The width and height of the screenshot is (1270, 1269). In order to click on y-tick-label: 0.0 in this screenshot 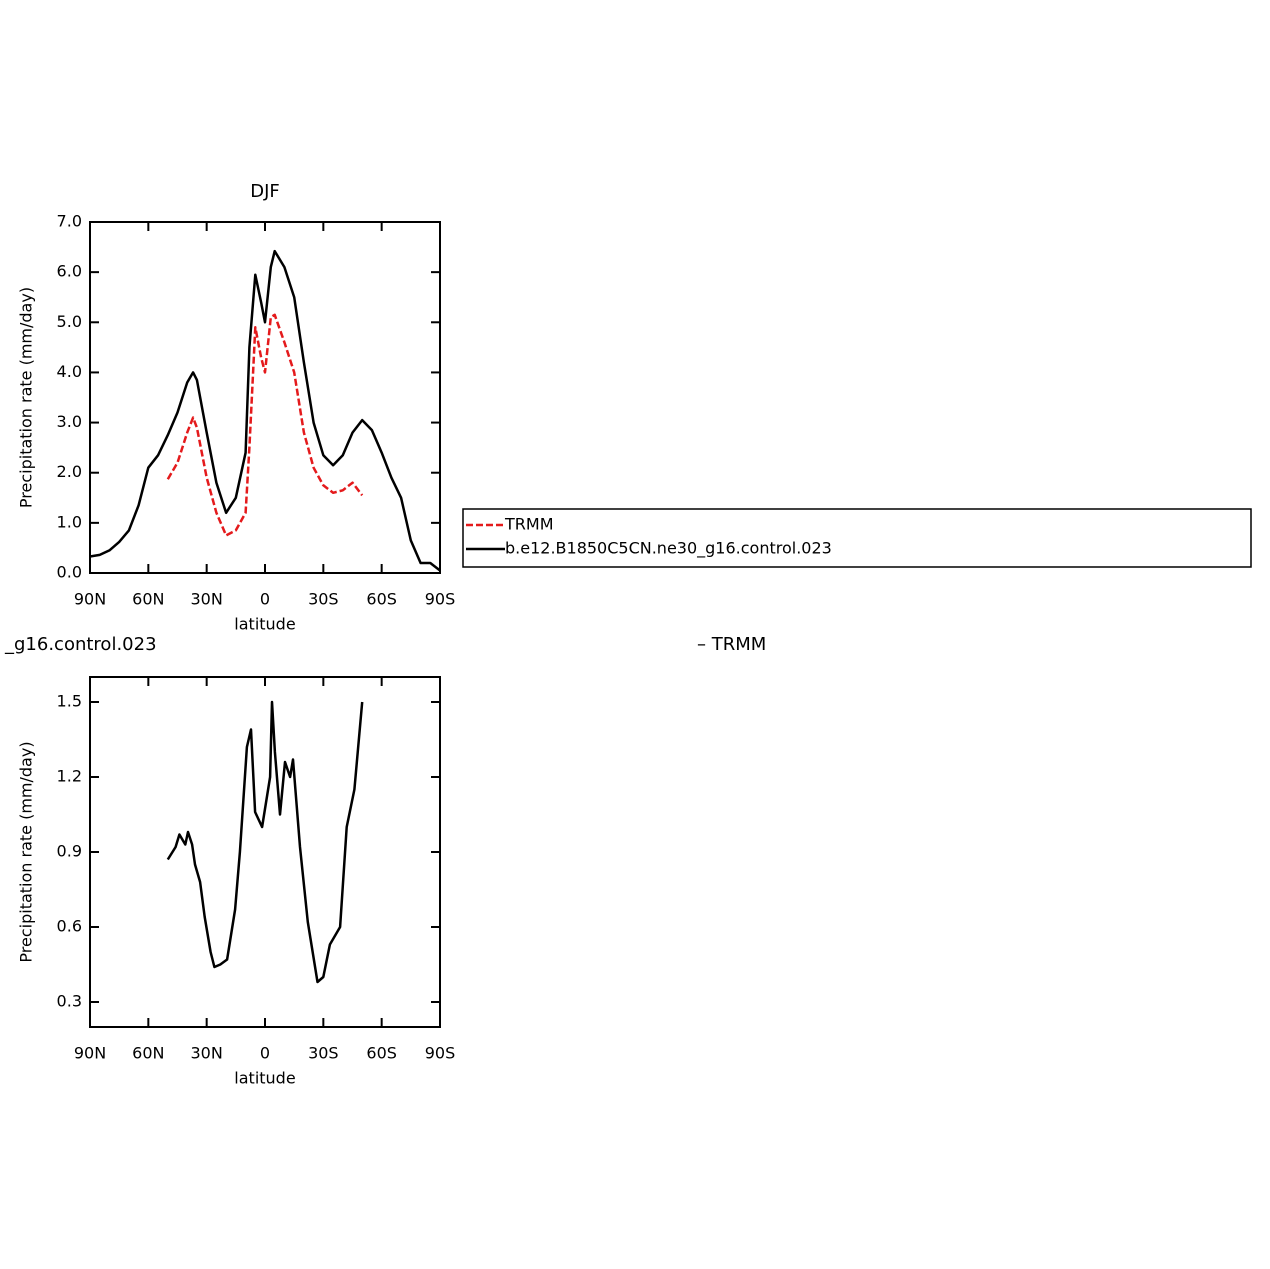, I will do `click(69, 572)`.